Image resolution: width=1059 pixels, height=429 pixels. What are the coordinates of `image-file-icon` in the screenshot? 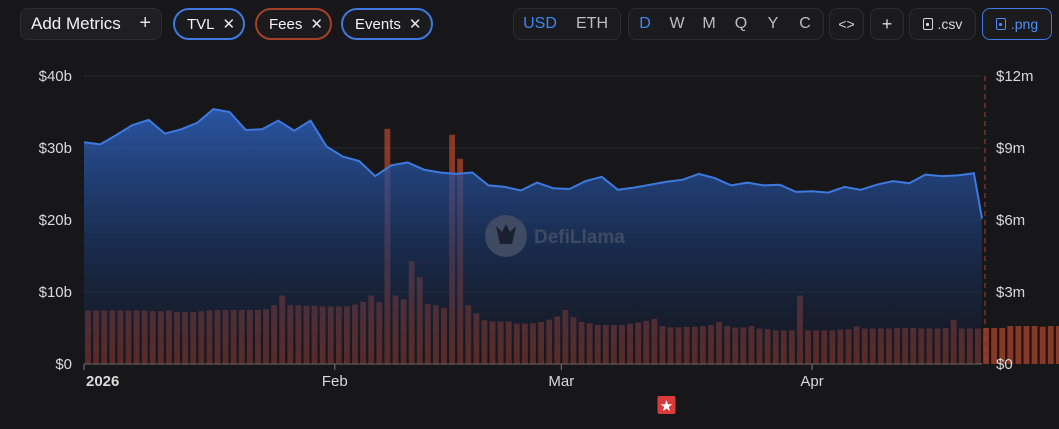 It's located at (1000, 24).